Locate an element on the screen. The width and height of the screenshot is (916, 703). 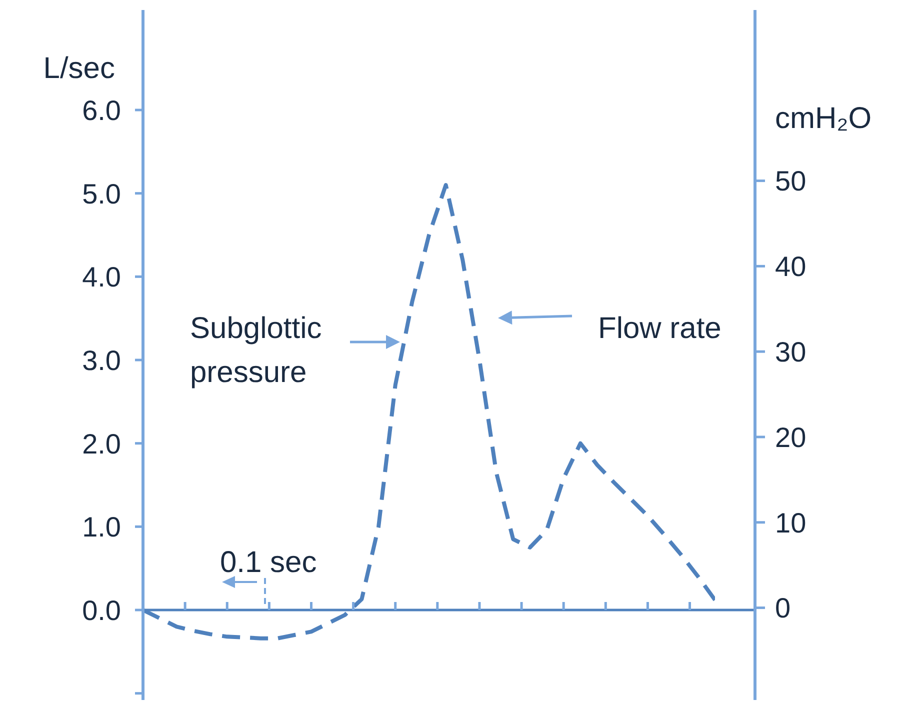
y-tick-label: 2.0 is located at coordinates (101, 444).